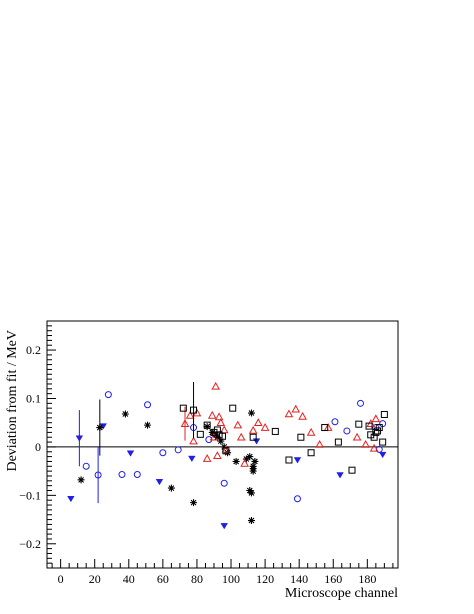 The width and height of the screenshot is (474, 614). What do you see at coordinates (341, 593) in the screenshot?
I see `x-axis-label: Microscope channel` at bounding box center [341, 593].